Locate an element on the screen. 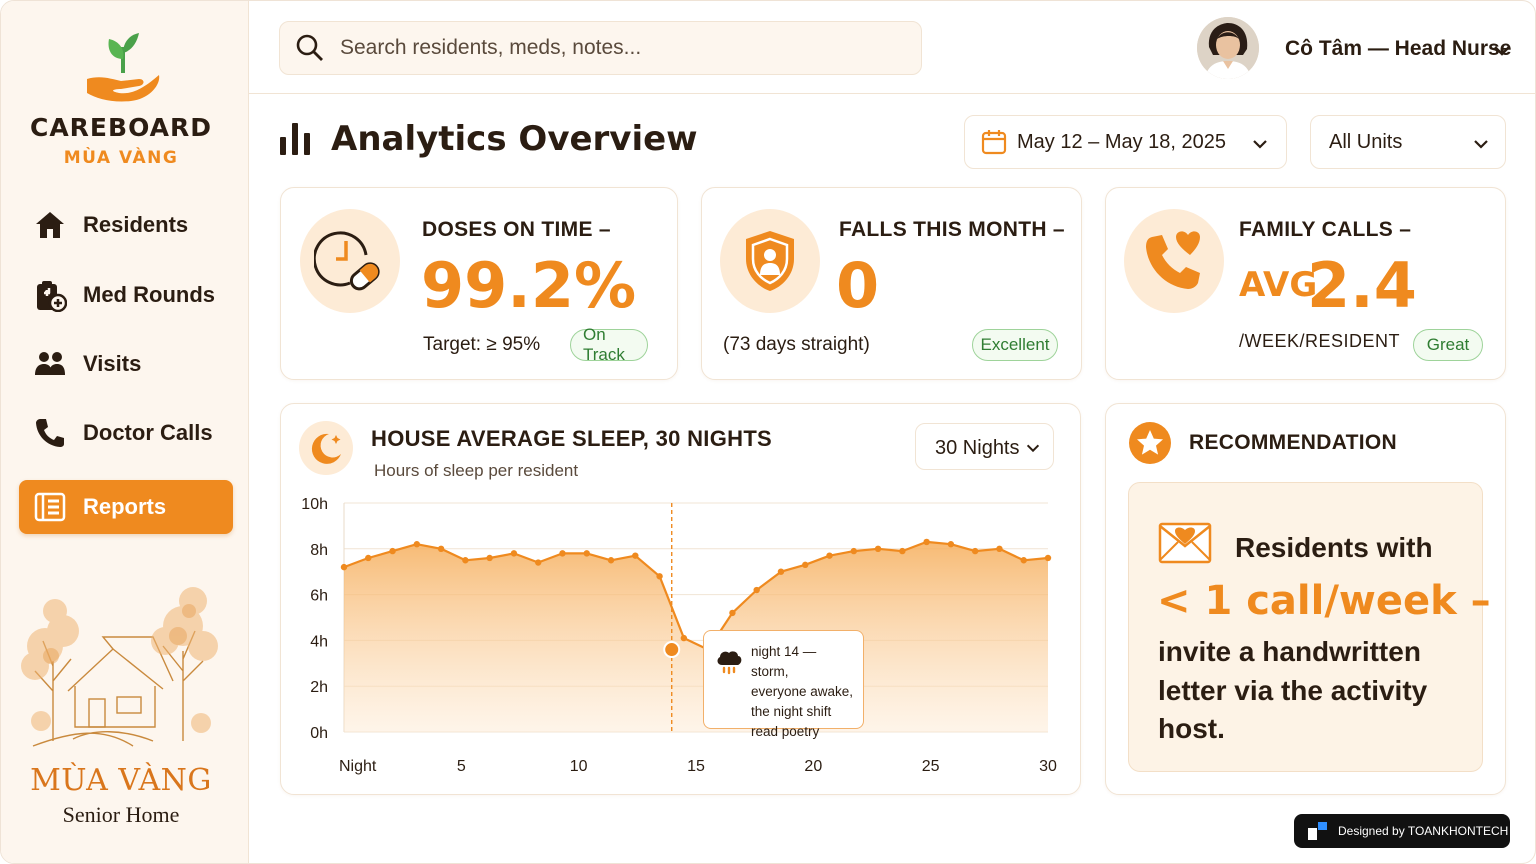 This screenshot has width=1536, height=864. credit-logo-icon is located at coordinates (1317, 831).